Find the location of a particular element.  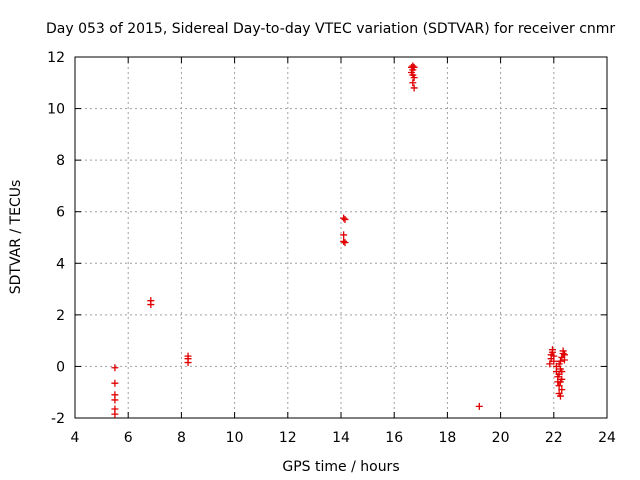

y-tick-label: 6 is located at coordinates (60, 213).